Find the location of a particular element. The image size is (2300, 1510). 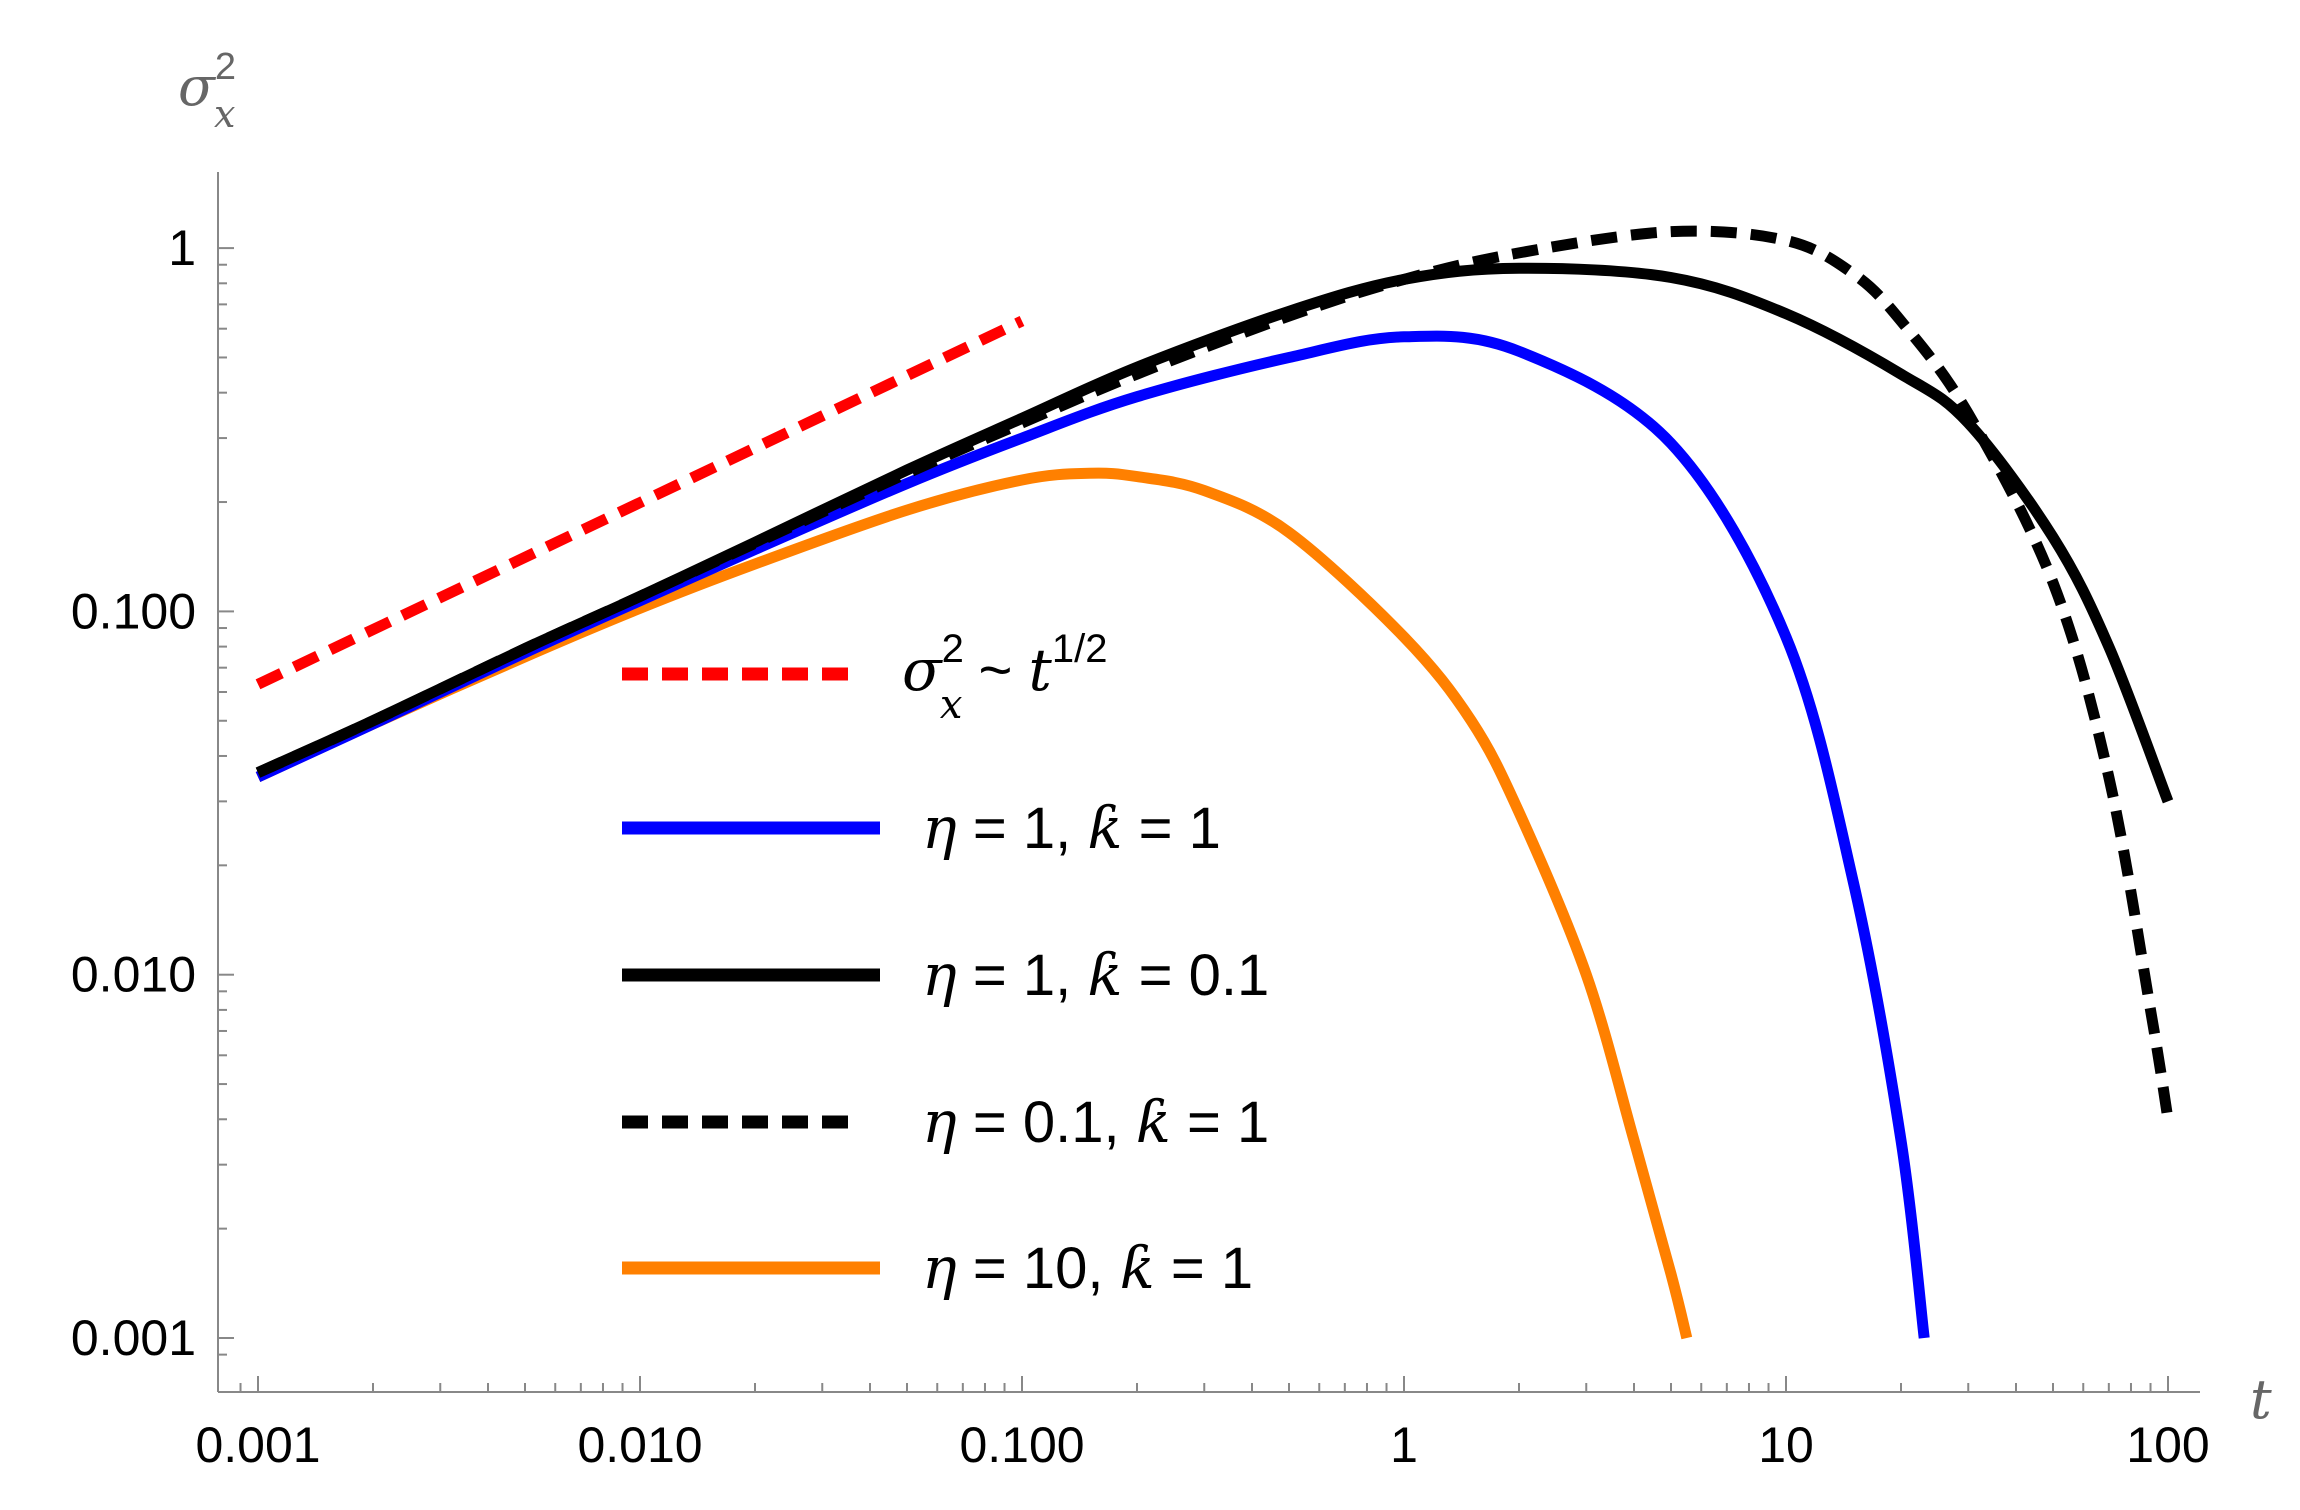

legend-label-power-law: σ2 x ~ t1/2 is located at coordinates (1004, 677).